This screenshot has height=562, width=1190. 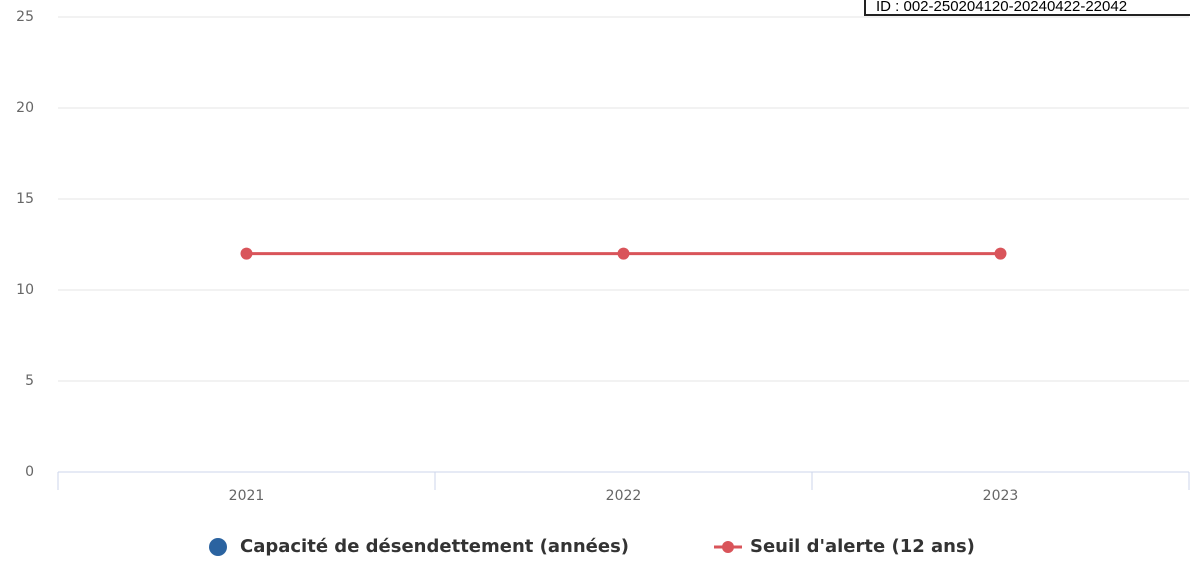 What do you see at coordinates (29, 381) in the screenshot?
I see `y-tick-label: 5` at bounding box center [29, 381].